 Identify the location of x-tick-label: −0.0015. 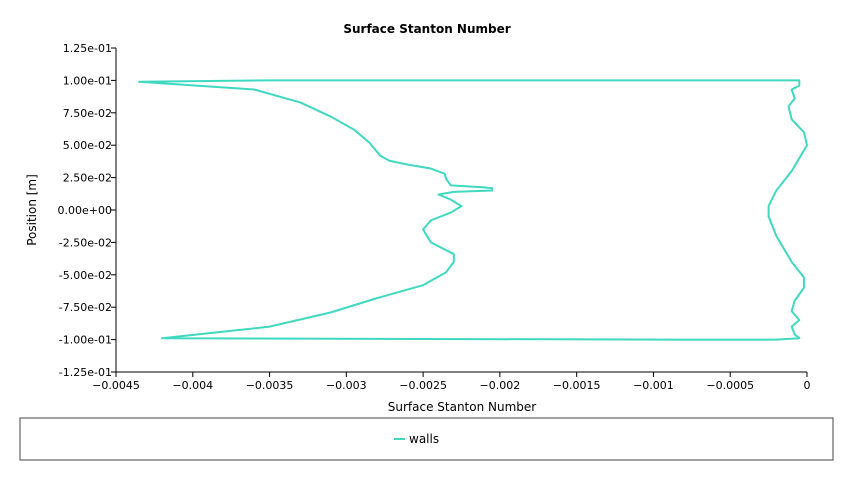
(577, 385).